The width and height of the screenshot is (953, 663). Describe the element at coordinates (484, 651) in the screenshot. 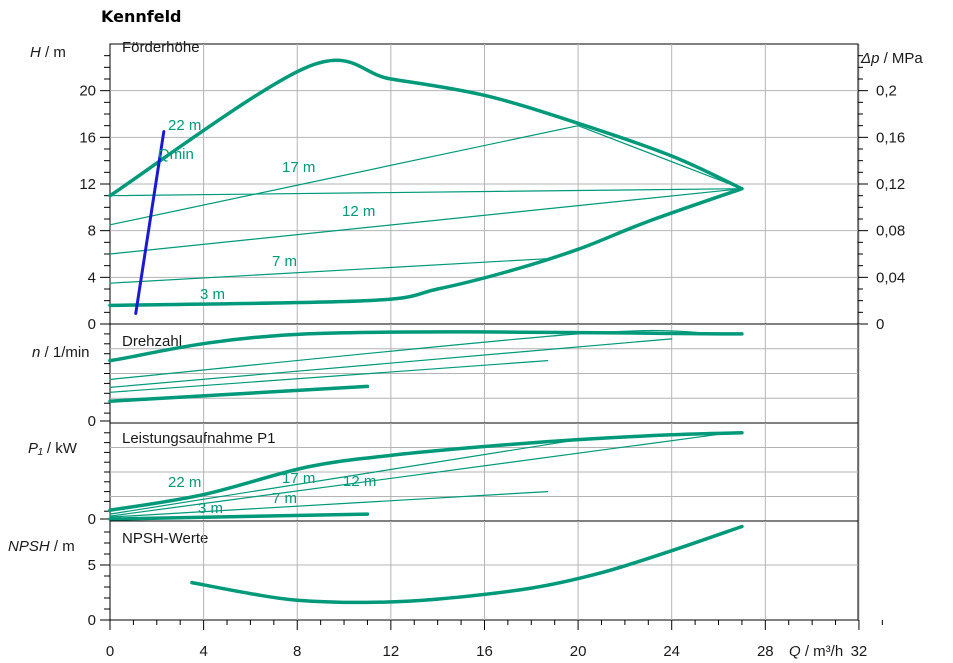

I see `x-tick-label: 16` at that location.